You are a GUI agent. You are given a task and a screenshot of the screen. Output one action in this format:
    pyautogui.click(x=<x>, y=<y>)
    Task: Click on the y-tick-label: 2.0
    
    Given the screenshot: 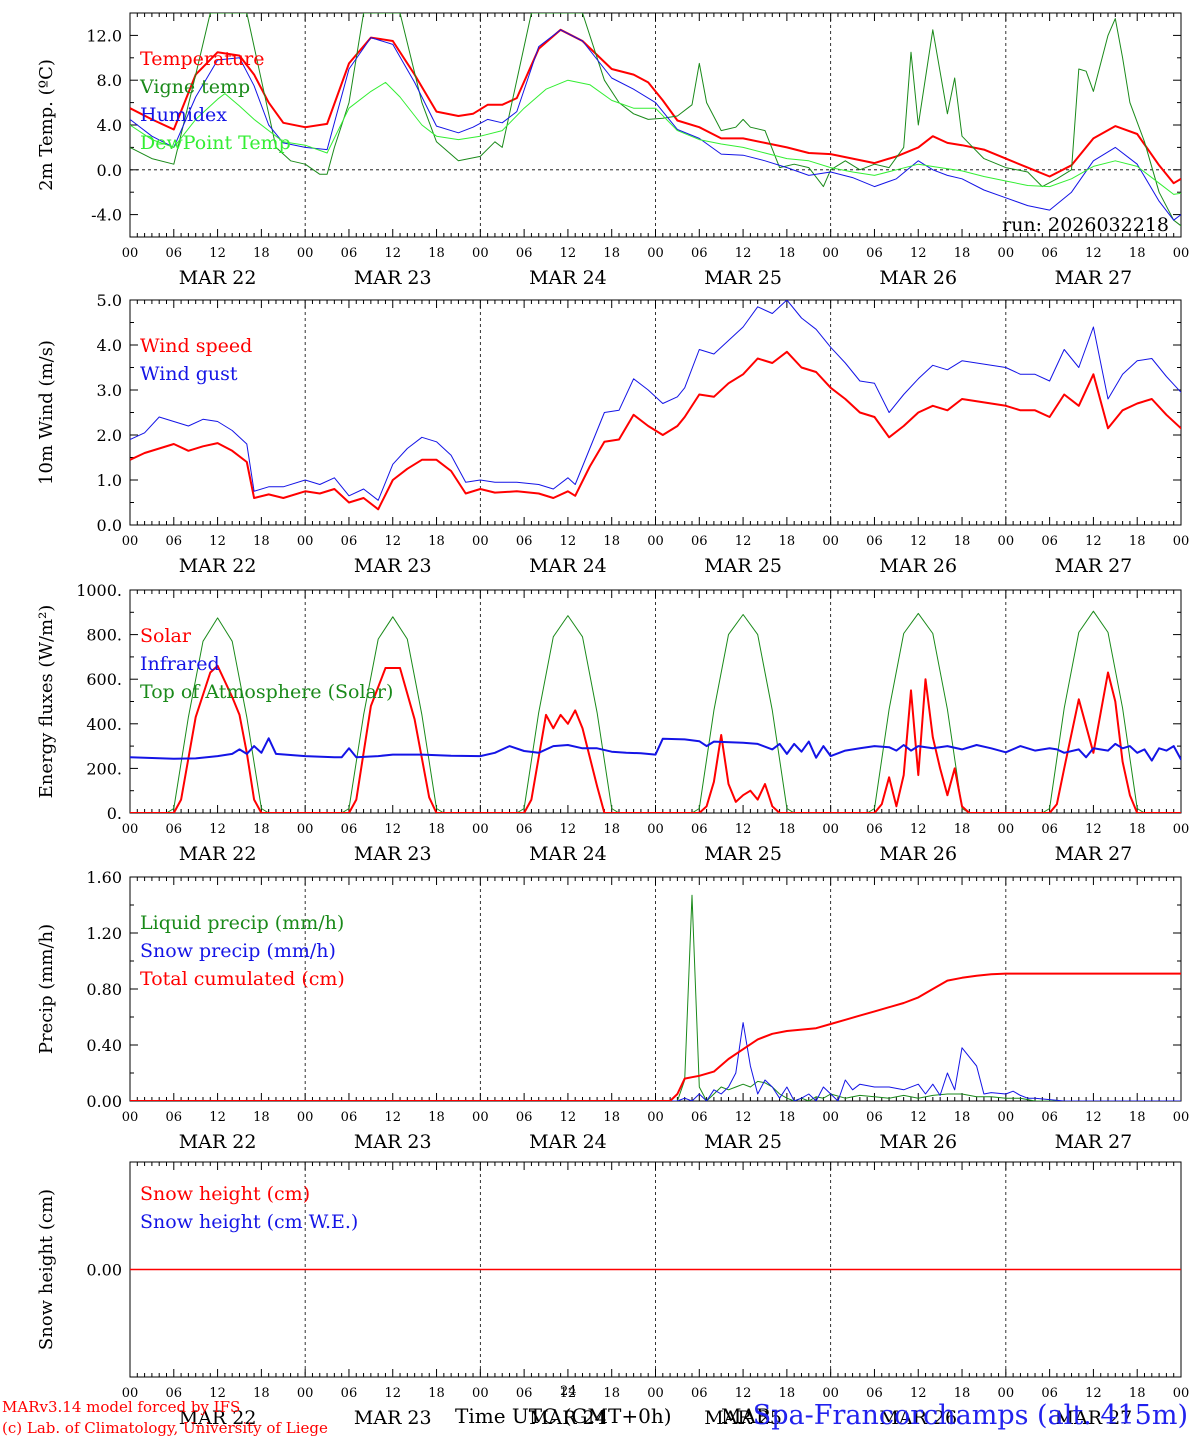 What is the action you would take?
    pyautogui.click(x=109, y=435)
    